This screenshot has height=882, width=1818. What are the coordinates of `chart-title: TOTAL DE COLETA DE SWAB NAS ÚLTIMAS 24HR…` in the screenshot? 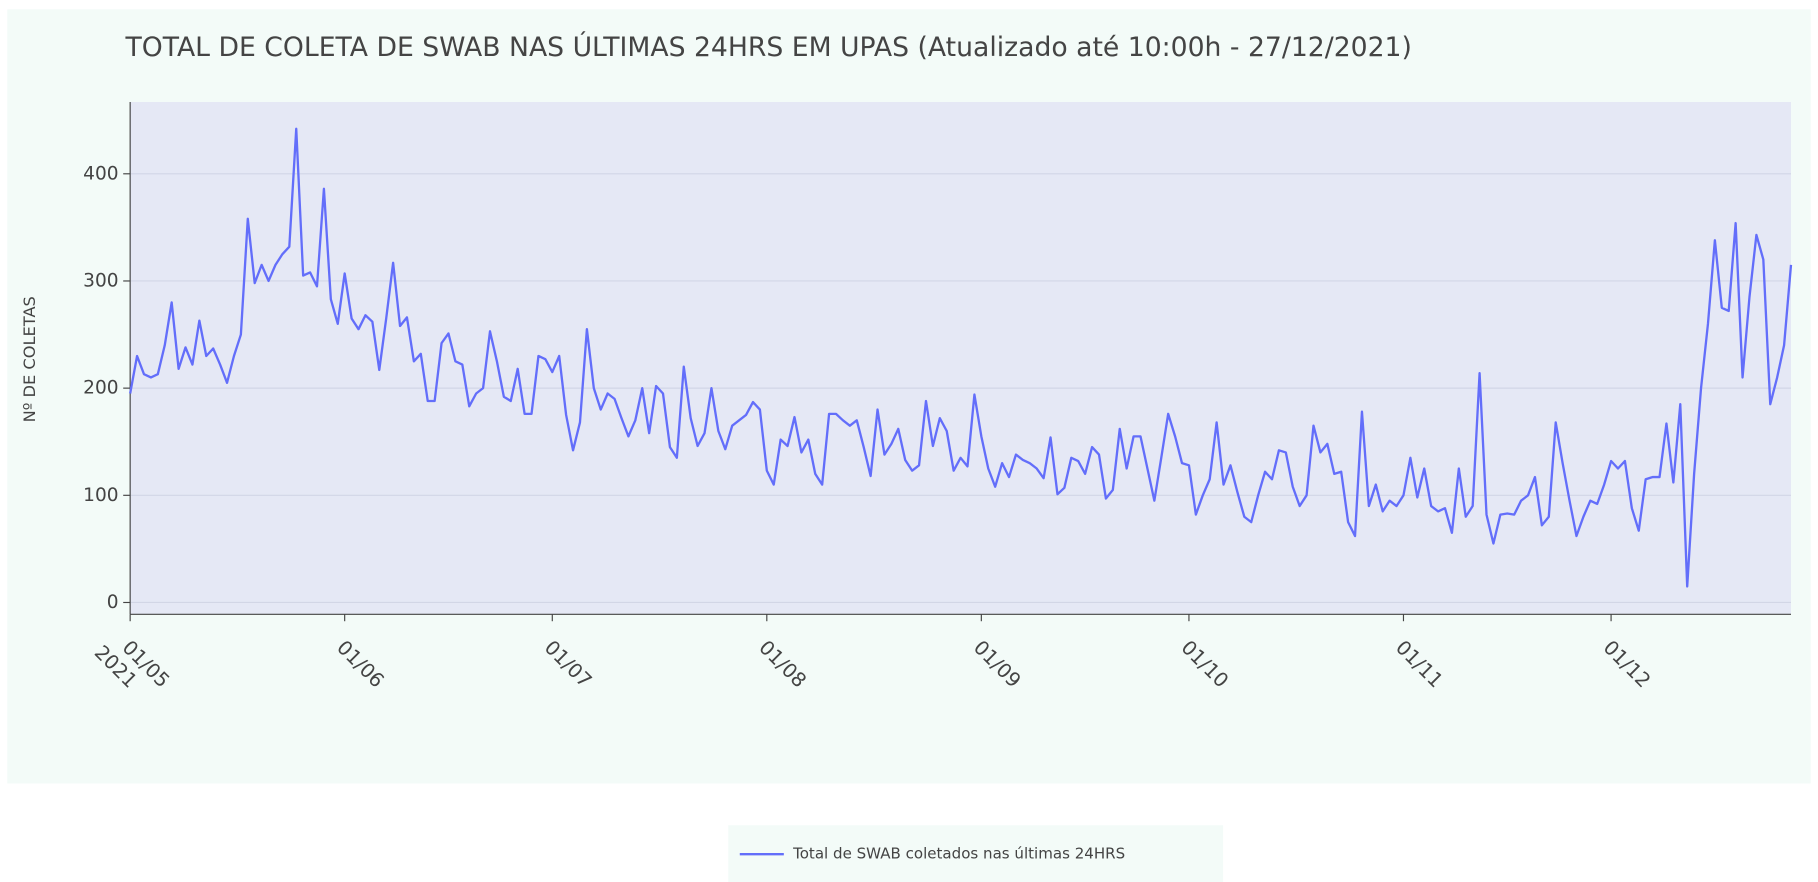 It's located at (768, 47).